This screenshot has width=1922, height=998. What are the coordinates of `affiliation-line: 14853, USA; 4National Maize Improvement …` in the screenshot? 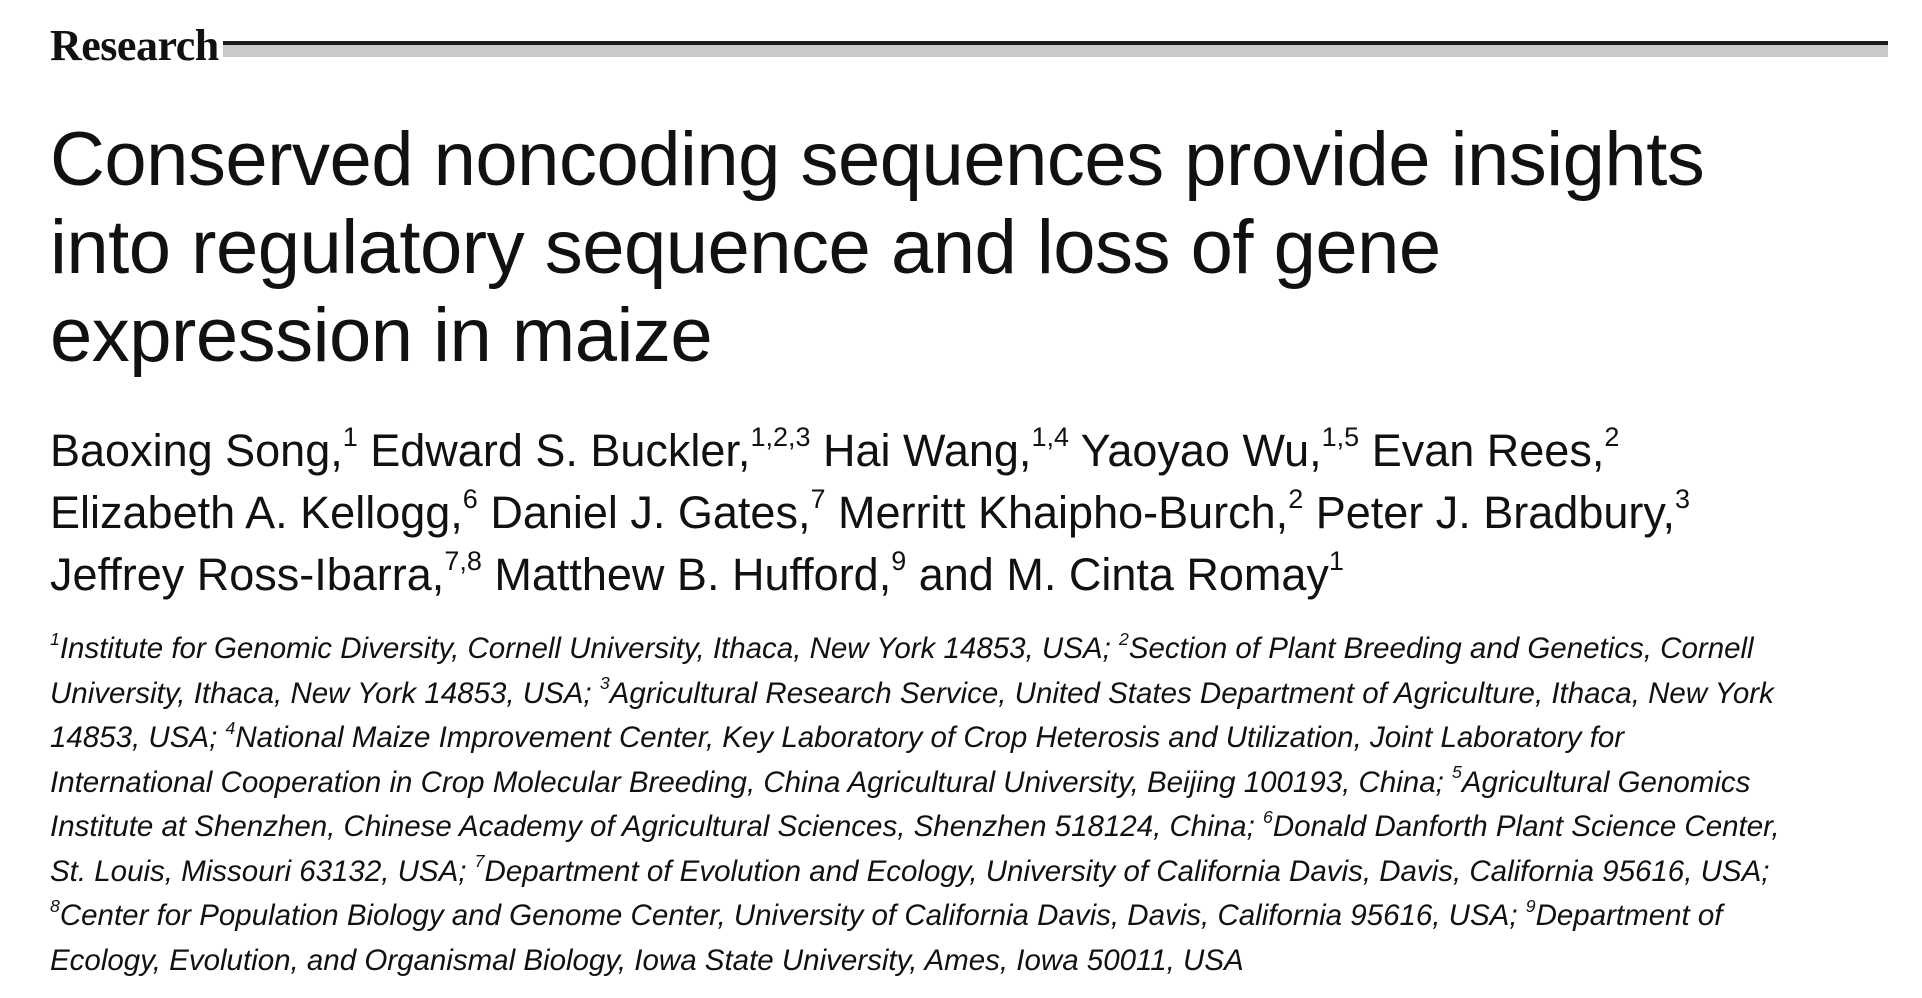 It's located at (975, 738).